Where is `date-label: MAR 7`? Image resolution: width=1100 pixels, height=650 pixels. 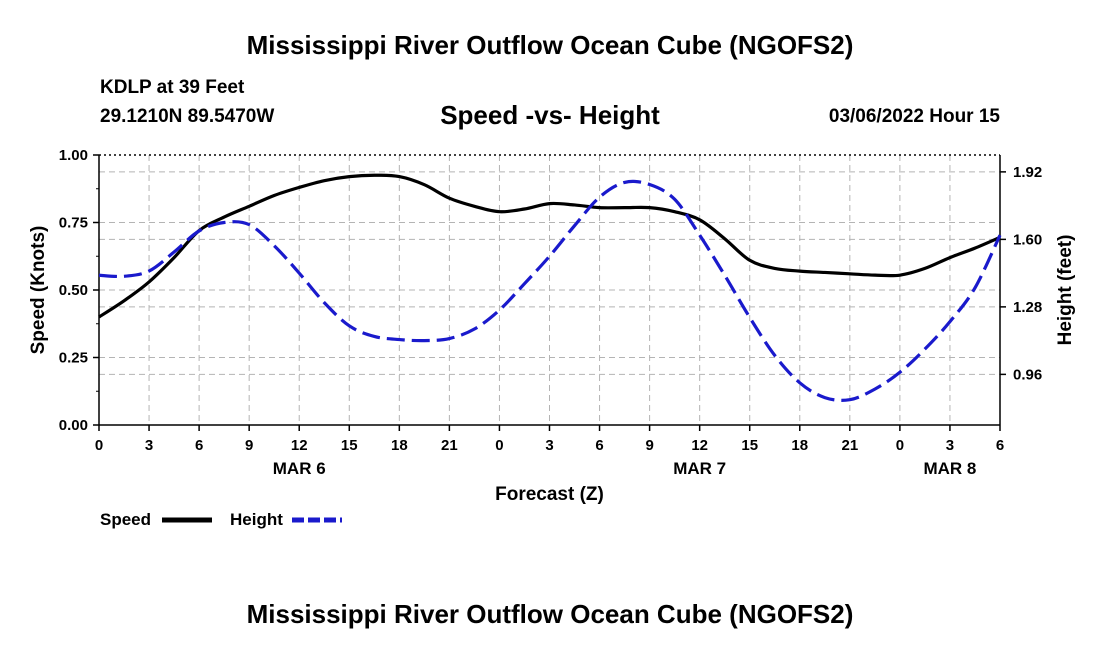
date-label: MAR 7 is located at coordinates (699, 468).